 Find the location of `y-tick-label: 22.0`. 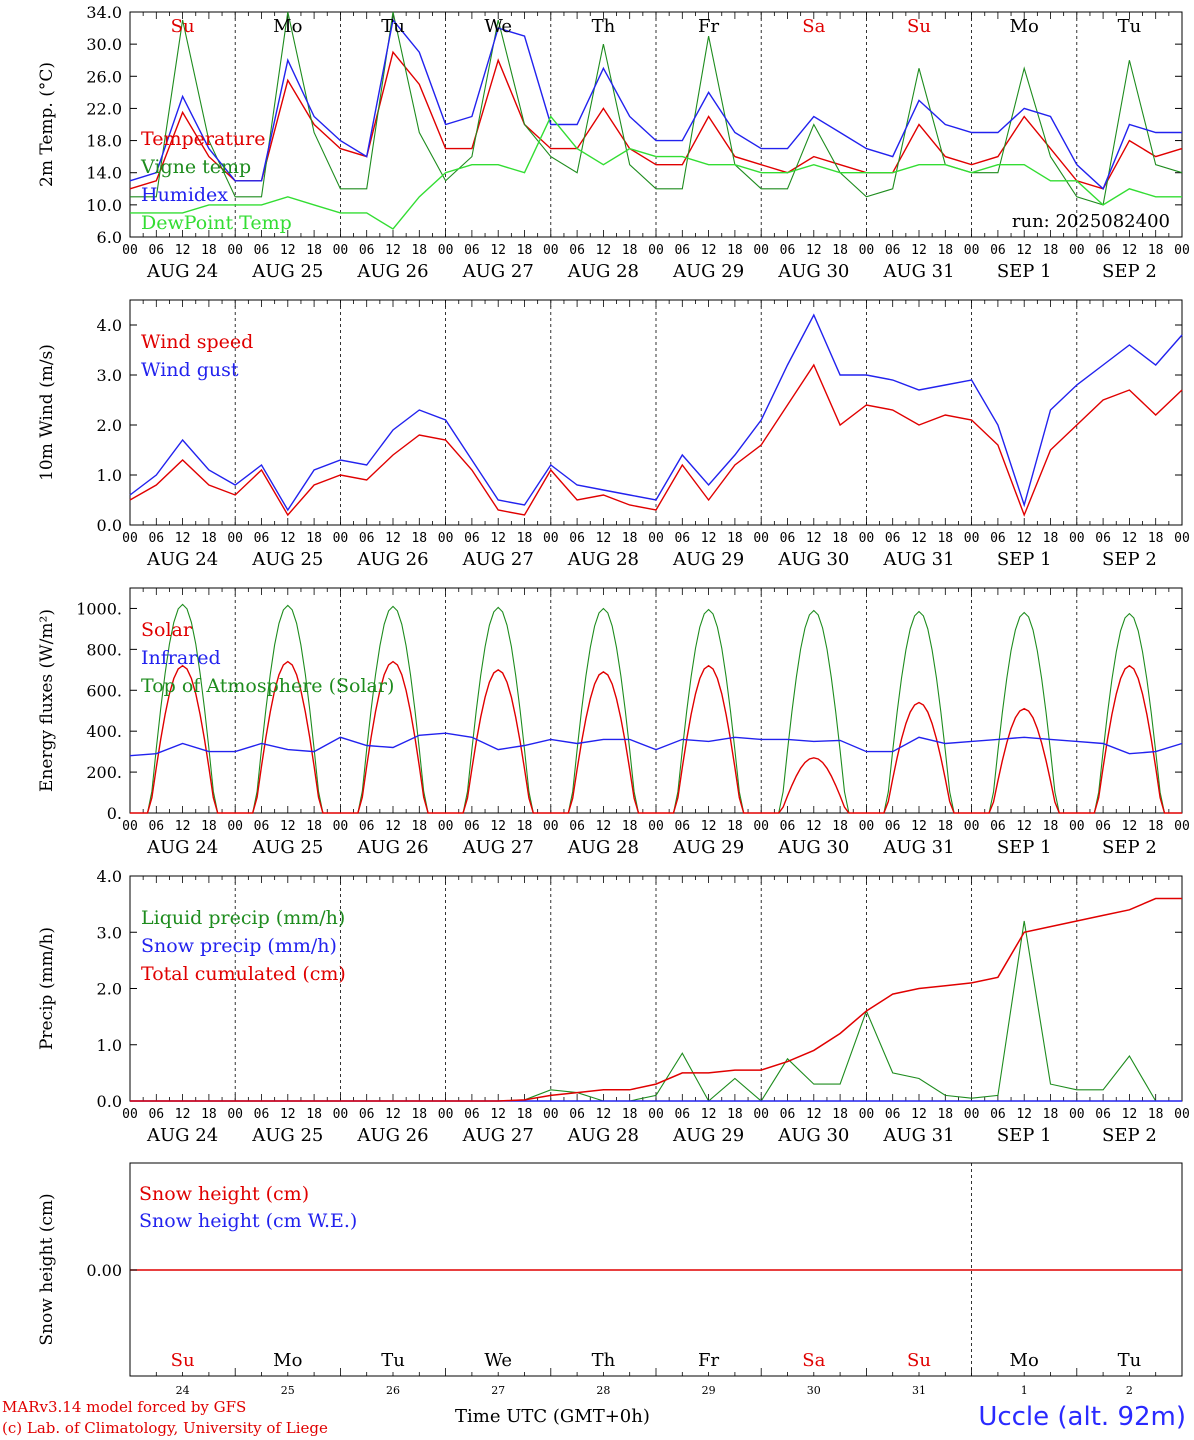

y-tick-label: 22.0 is located at coordinates (104, 108).